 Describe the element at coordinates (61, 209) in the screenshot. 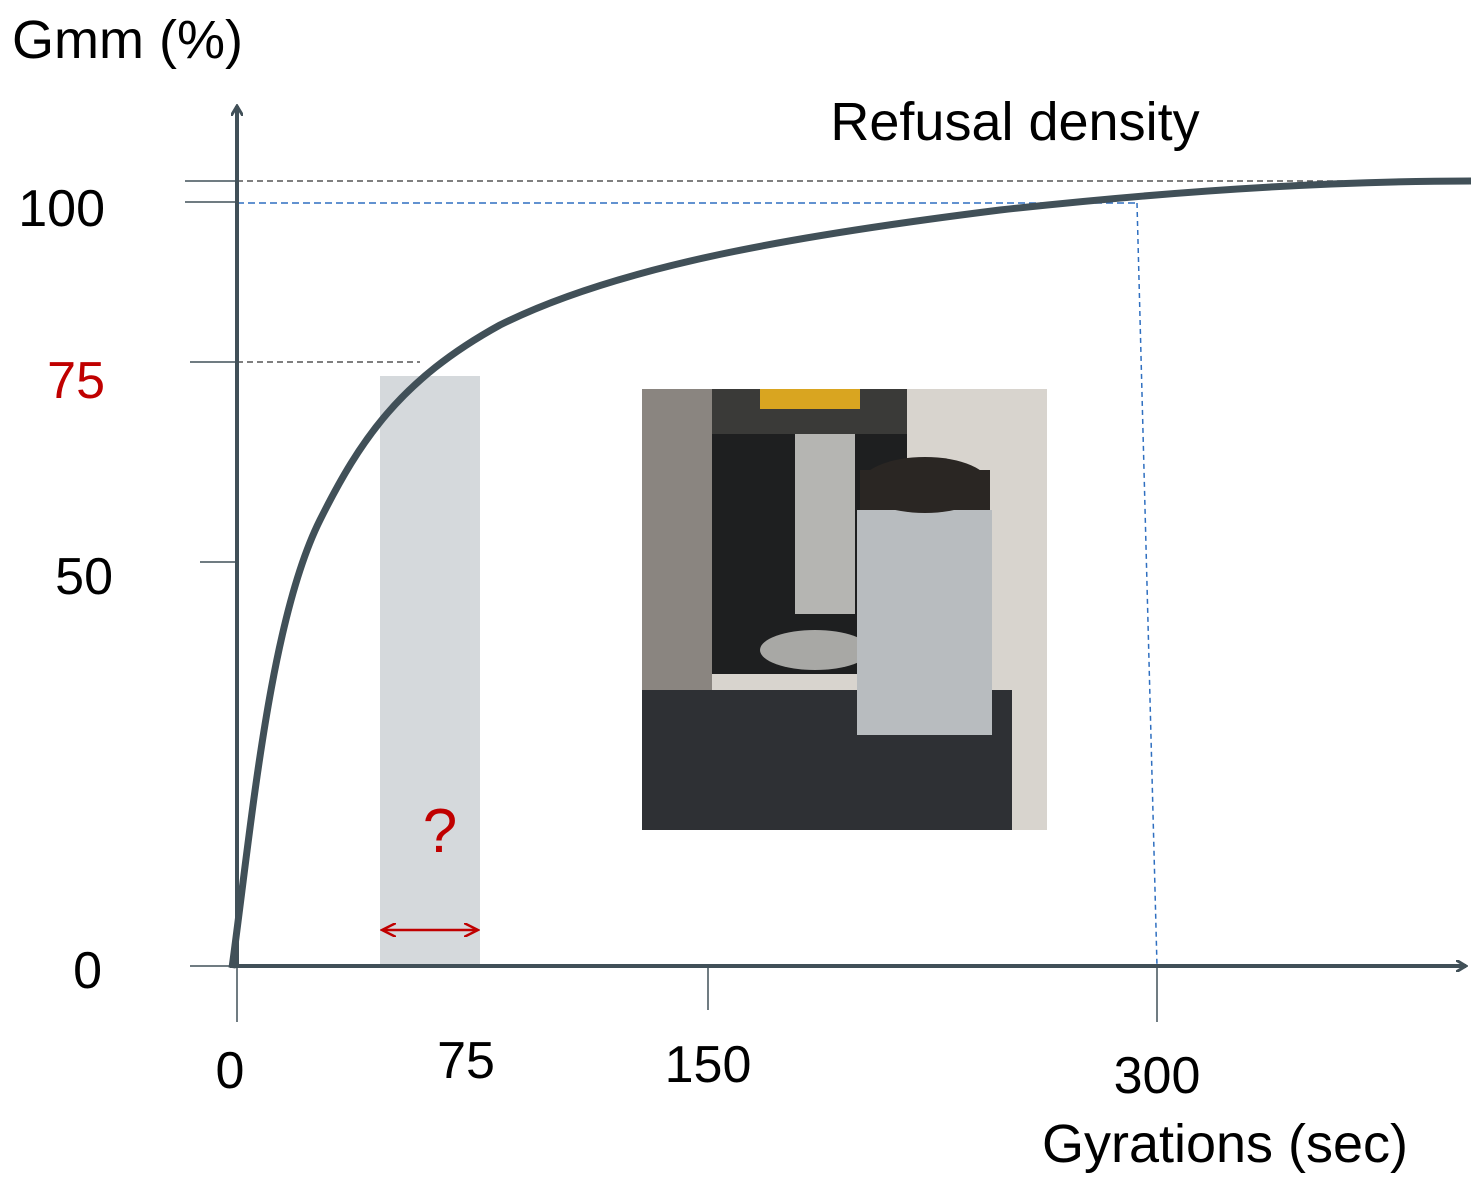

I see `y-tick-label: 100` at that location.